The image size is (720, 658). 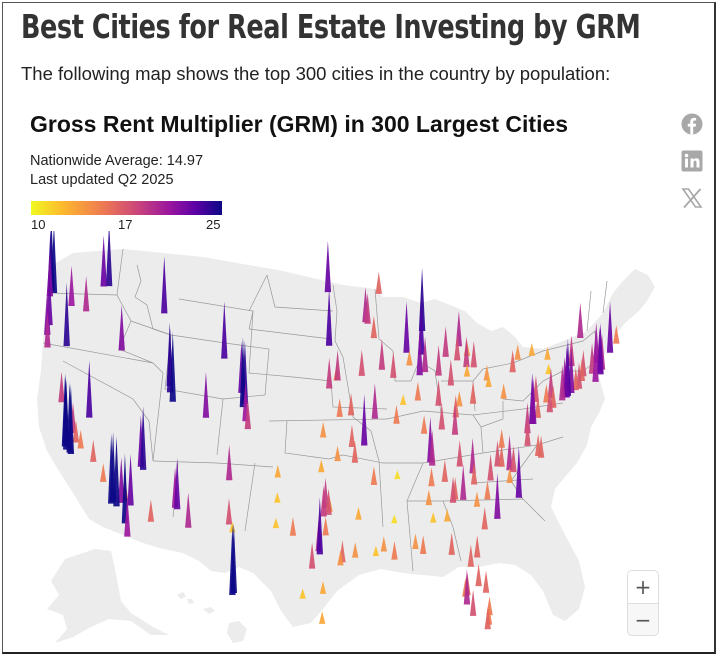 I want to click on facebook-icon, so click(x=692, y=124).